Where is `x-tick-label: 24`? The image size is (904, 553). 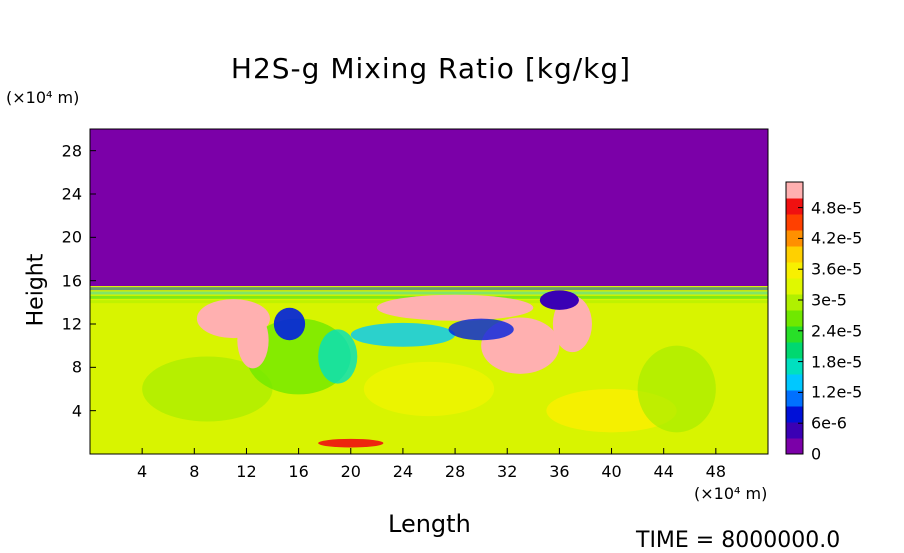
x-tick-label: 24 is located at coordinates (403, 471).